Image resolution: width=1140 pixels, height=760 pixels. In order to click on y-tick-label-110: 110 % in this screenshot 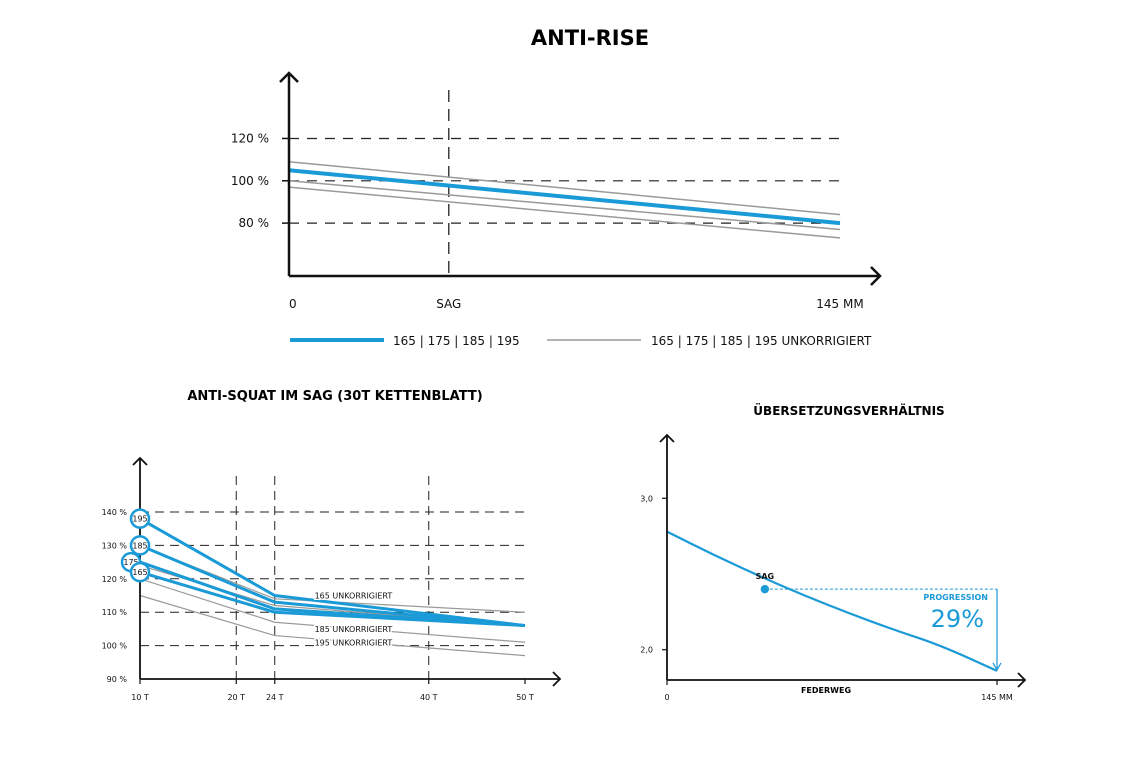, I will do `click(115, 612)`.